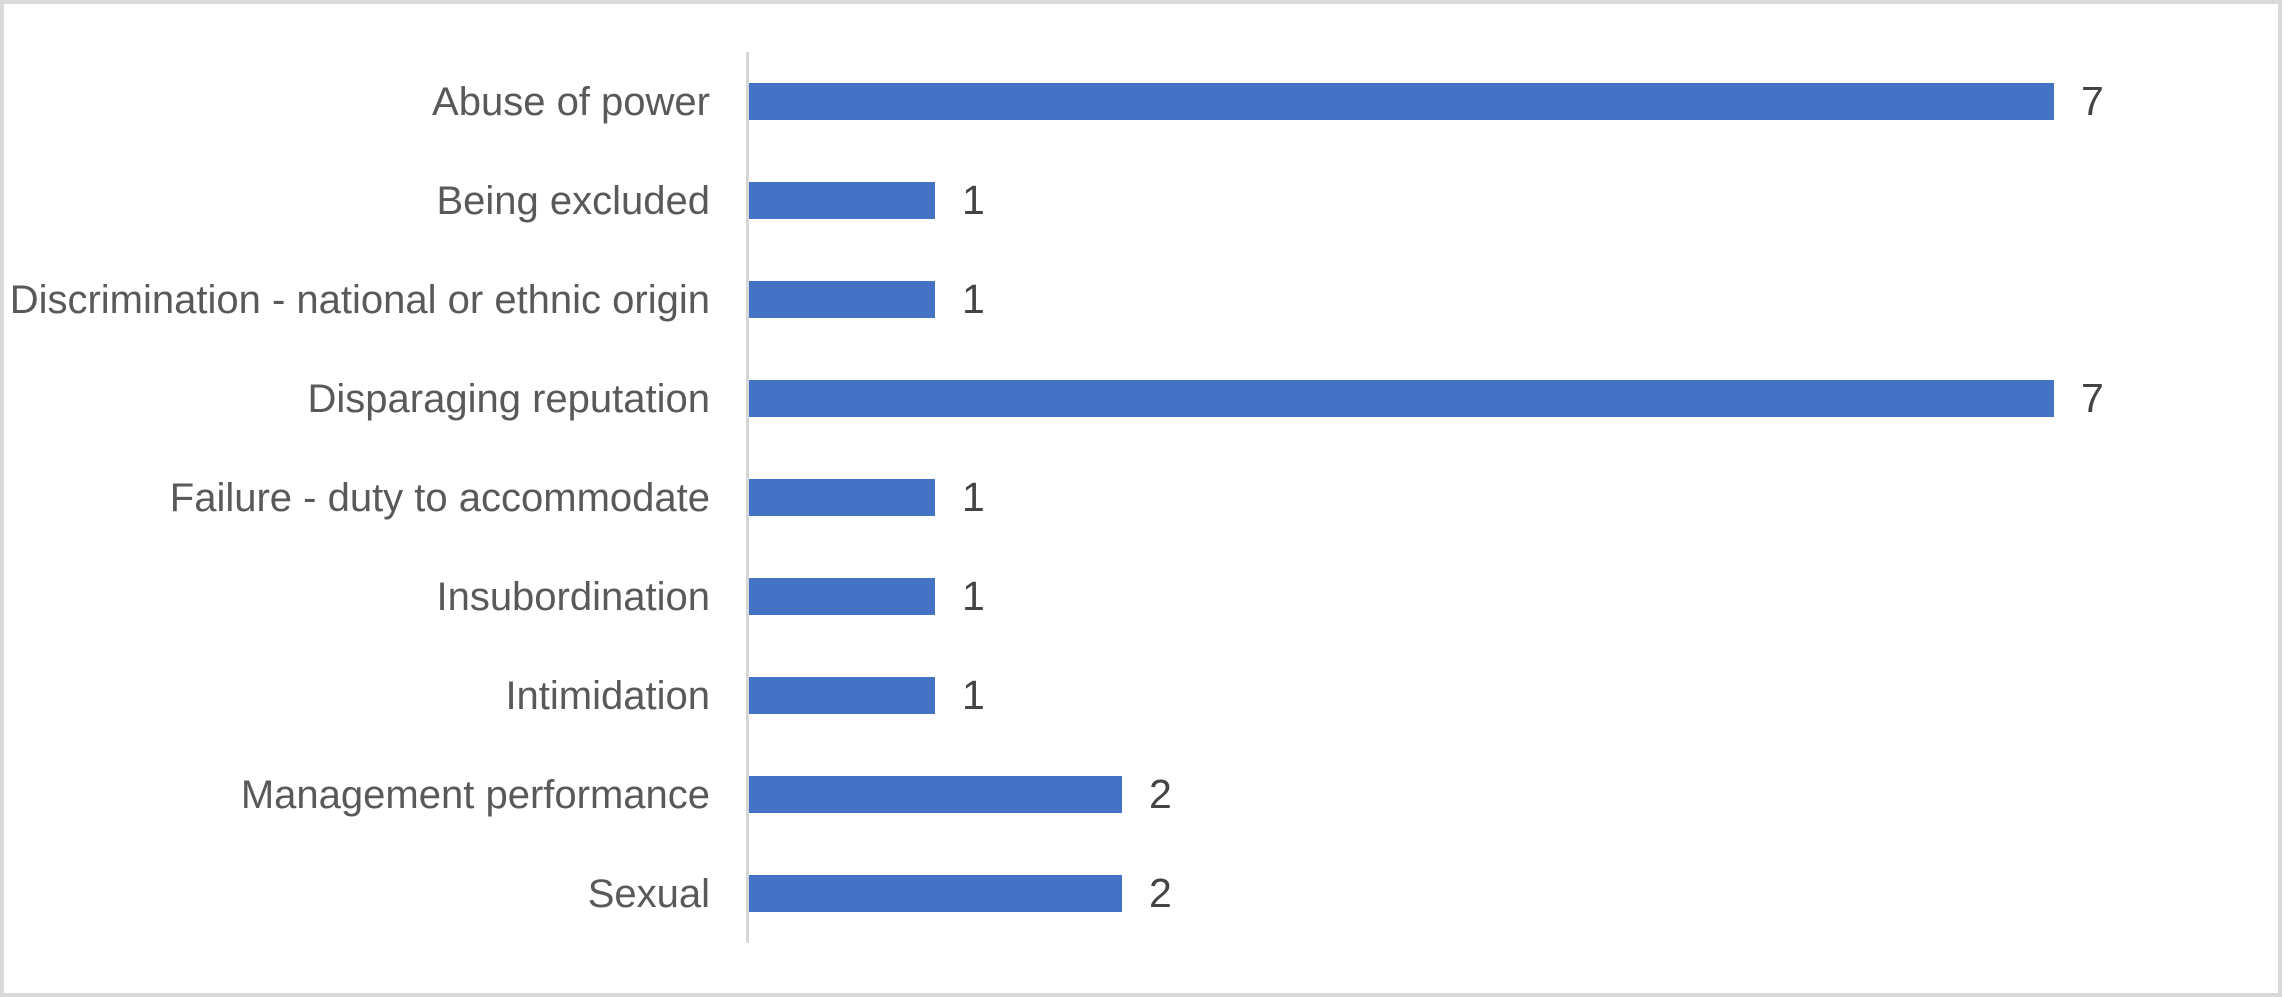 This screenshot has width=2282, height=997. Describe the element at coordinates (607, 695) in the screenshot. I see `category-label: Intimidation` at that location.